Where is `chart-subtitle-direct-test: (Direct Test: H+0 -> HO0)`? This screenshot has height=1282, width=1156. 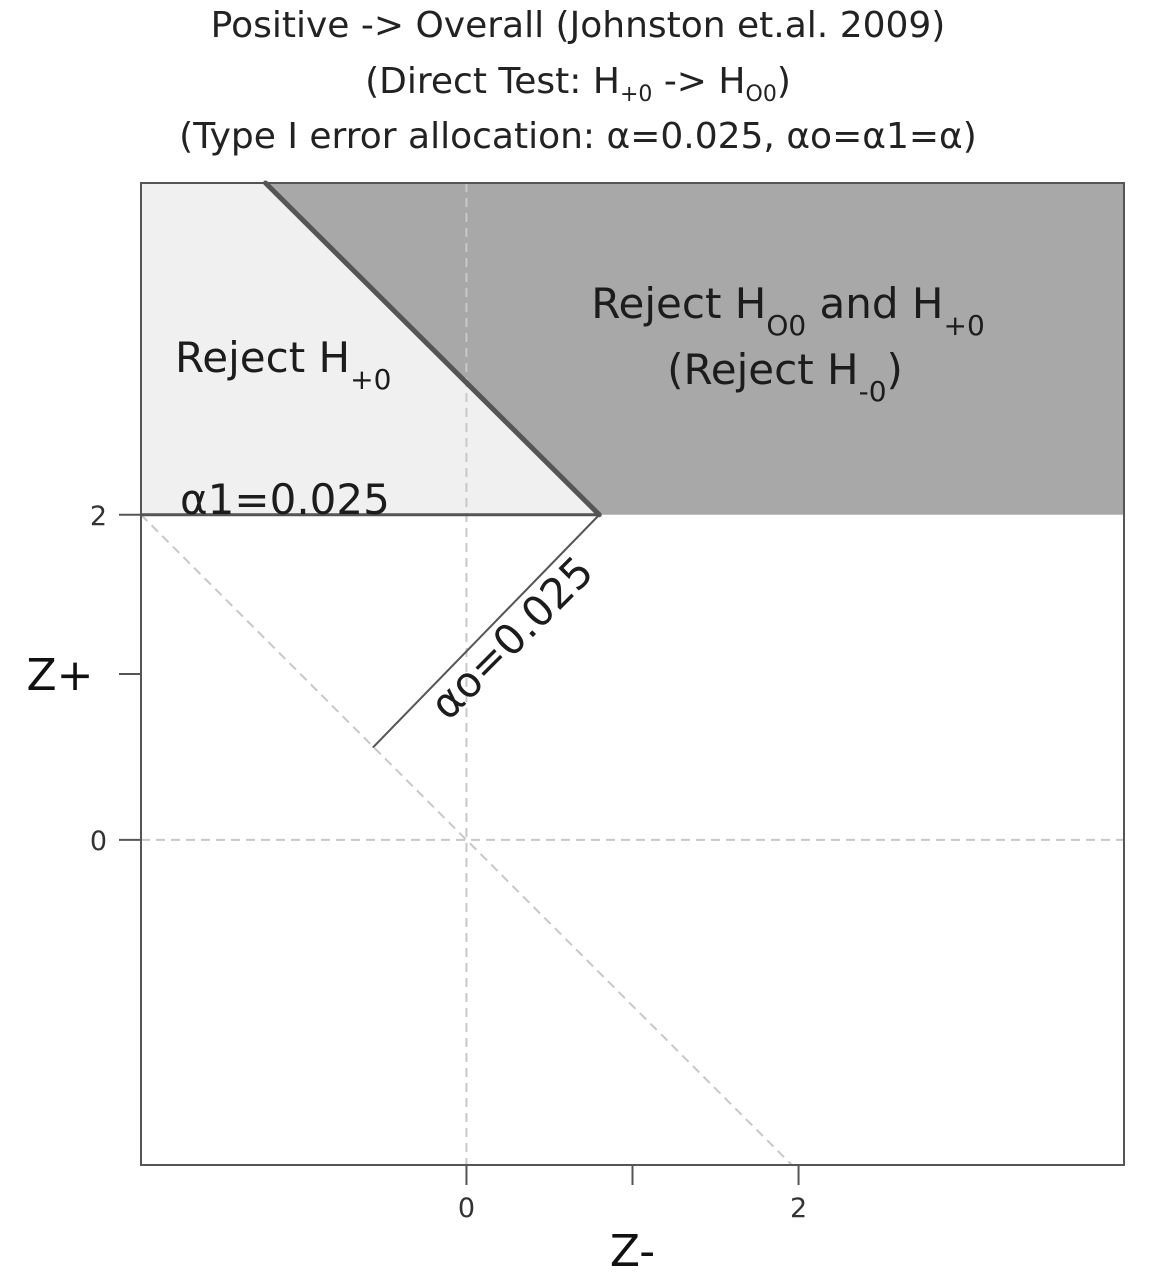 chart-subtitle-direct-test: (Direct Test: H+0 -> HO0) is located at coordinates (578, 88).